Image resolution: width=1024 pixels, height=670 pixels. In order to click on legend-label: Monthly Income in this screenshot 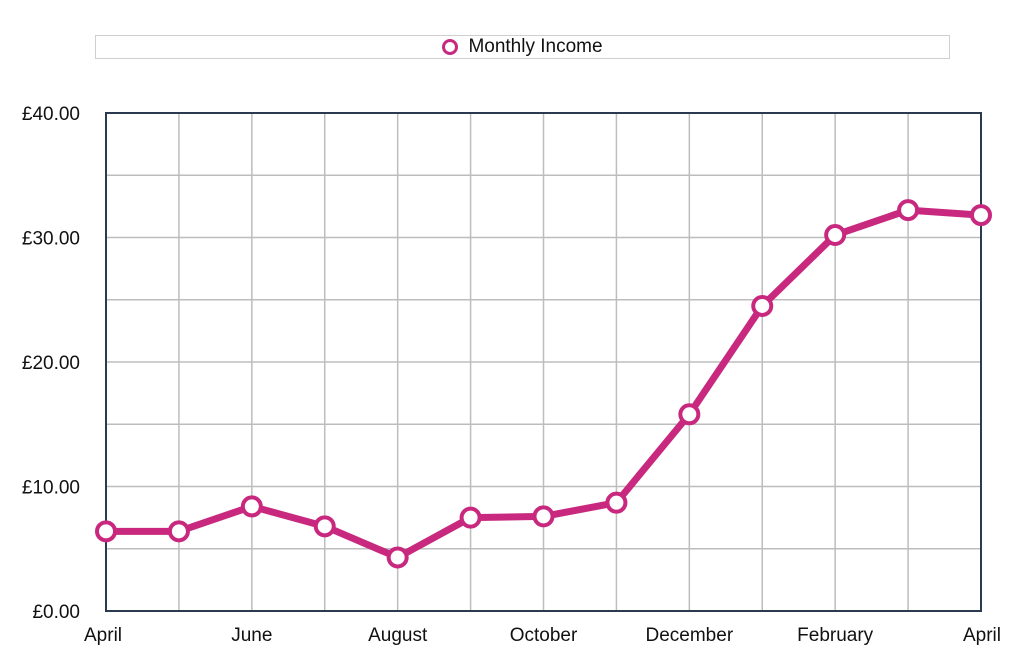, I will do `click(535, 46)`.